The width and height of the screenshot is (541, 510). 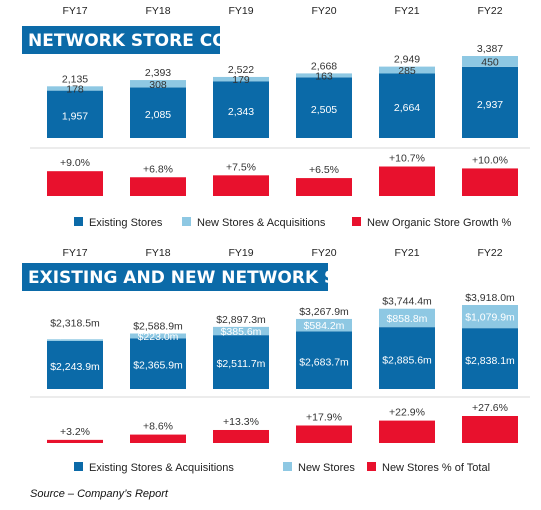 I want to click on legend-entry: New Stores % of Total, so click(x=436, y=468).